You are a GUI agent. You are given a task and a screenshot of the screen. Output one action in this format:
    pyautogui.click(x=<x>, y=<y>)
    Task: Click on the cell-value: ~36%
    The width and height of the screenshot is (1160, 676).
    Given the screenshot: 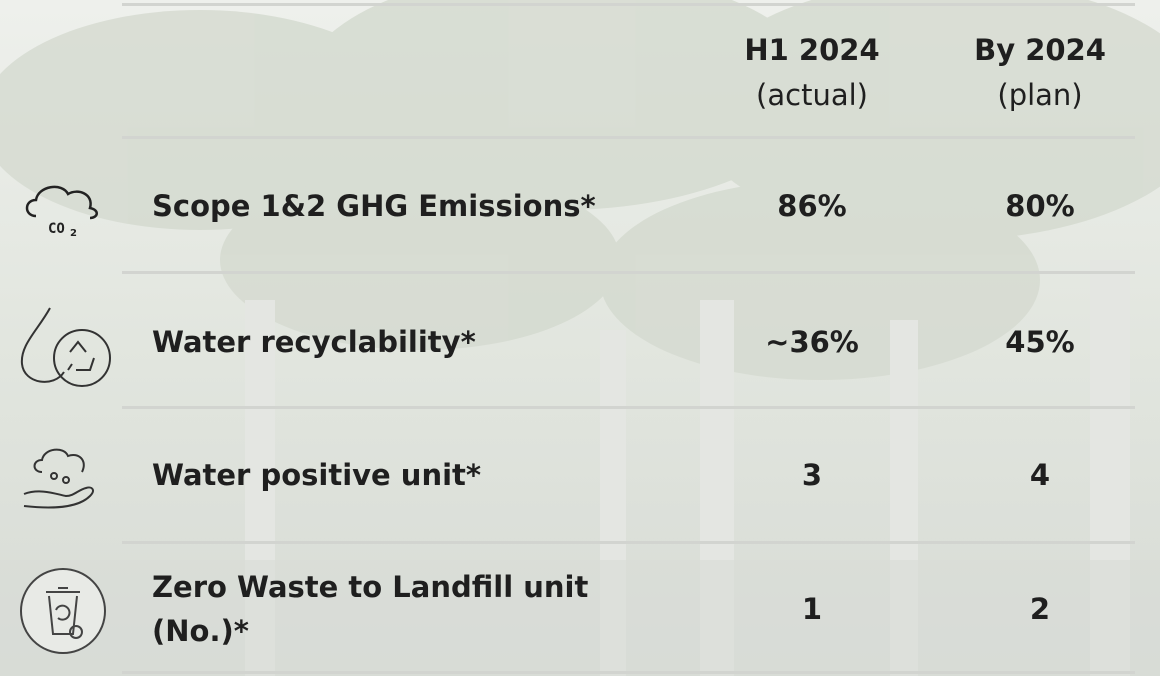 What is the action you would take?
    pyautogui.click(x=812, y=342)
    